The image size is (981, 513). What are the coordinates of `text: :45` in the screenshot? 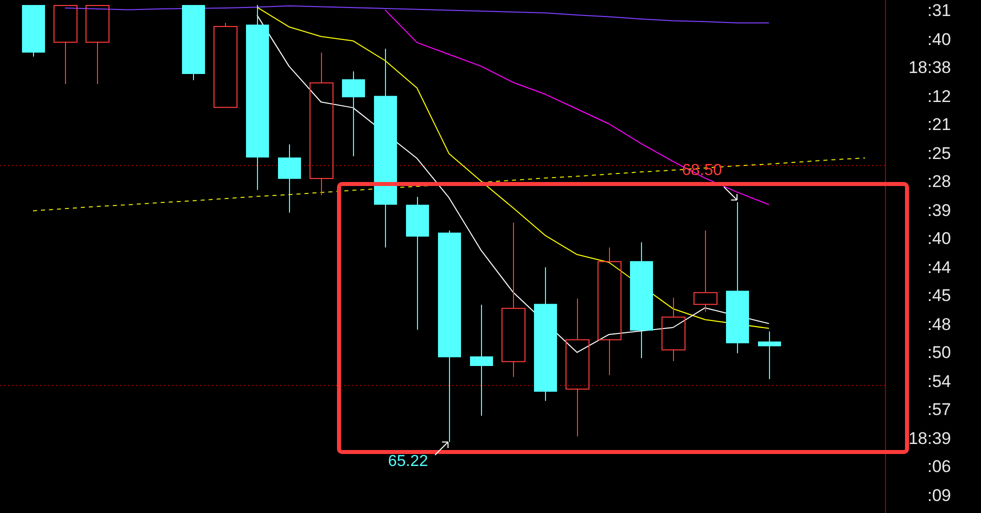 It's located at (939, 296).